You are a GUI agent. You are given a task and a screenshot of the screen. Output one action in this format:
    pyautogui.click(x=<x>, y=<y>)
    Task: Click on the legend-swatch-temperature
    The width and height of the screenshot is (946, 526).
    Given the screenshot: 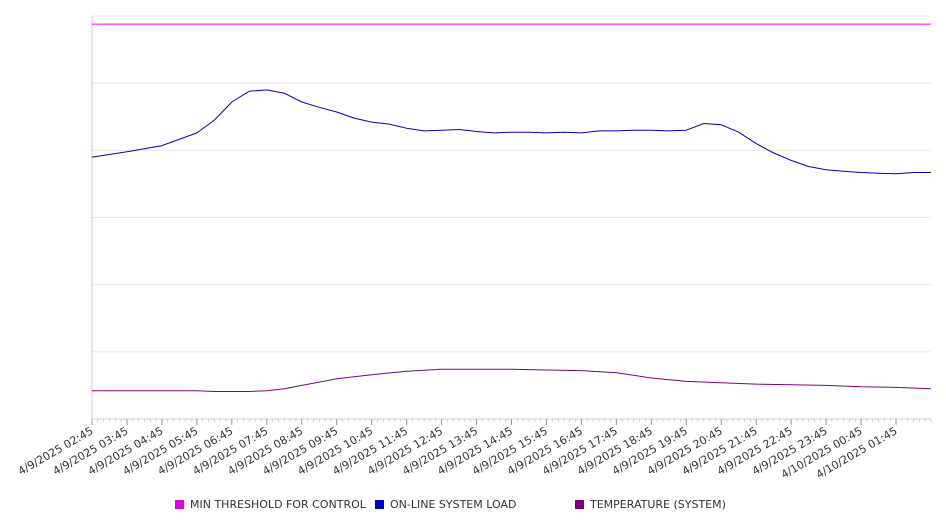 What is the action you would take?
    pyautogui.click(x=579, y=504)
    